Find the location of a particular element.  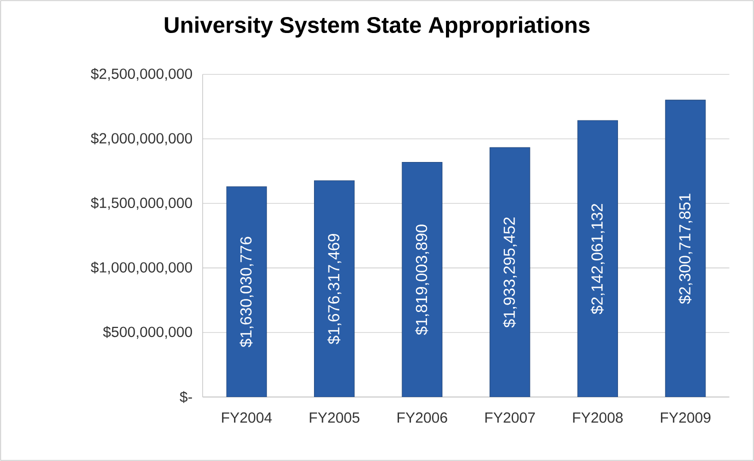

x-tick-label: FY2004 is located at coordinates (247, 417).